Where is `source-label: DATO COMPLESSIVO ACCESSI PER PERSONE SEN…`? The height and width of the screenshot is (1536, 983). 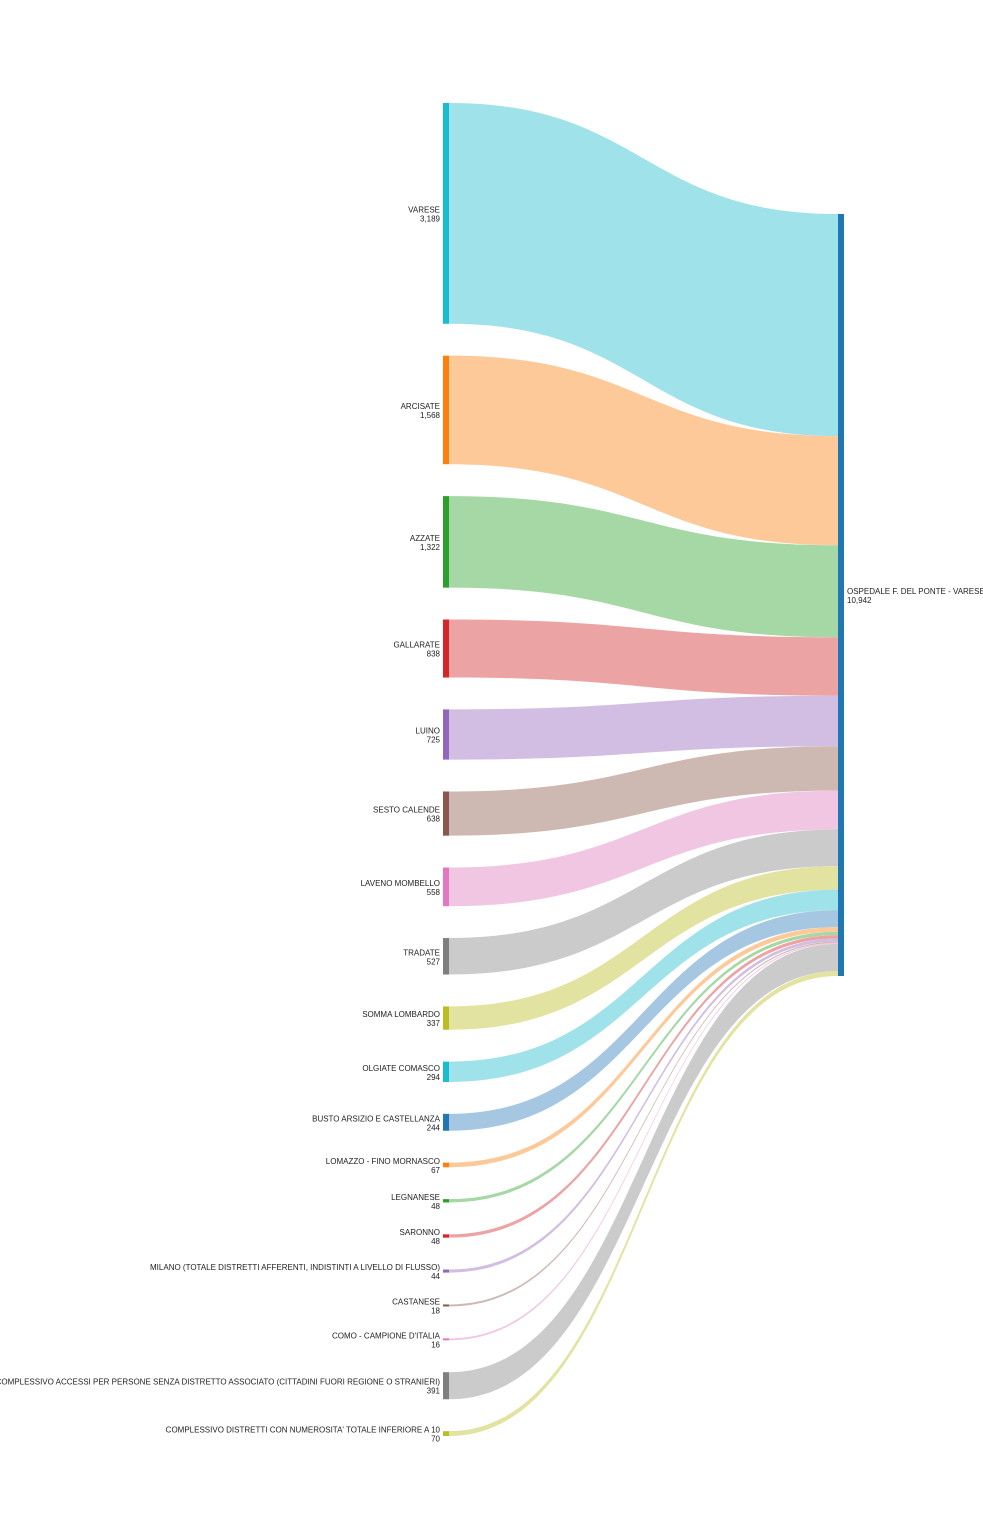
source-label: DATO COMPLESSIVO ACCESSI PER PERSONE SEN… is located at coordinates (220, 1382).